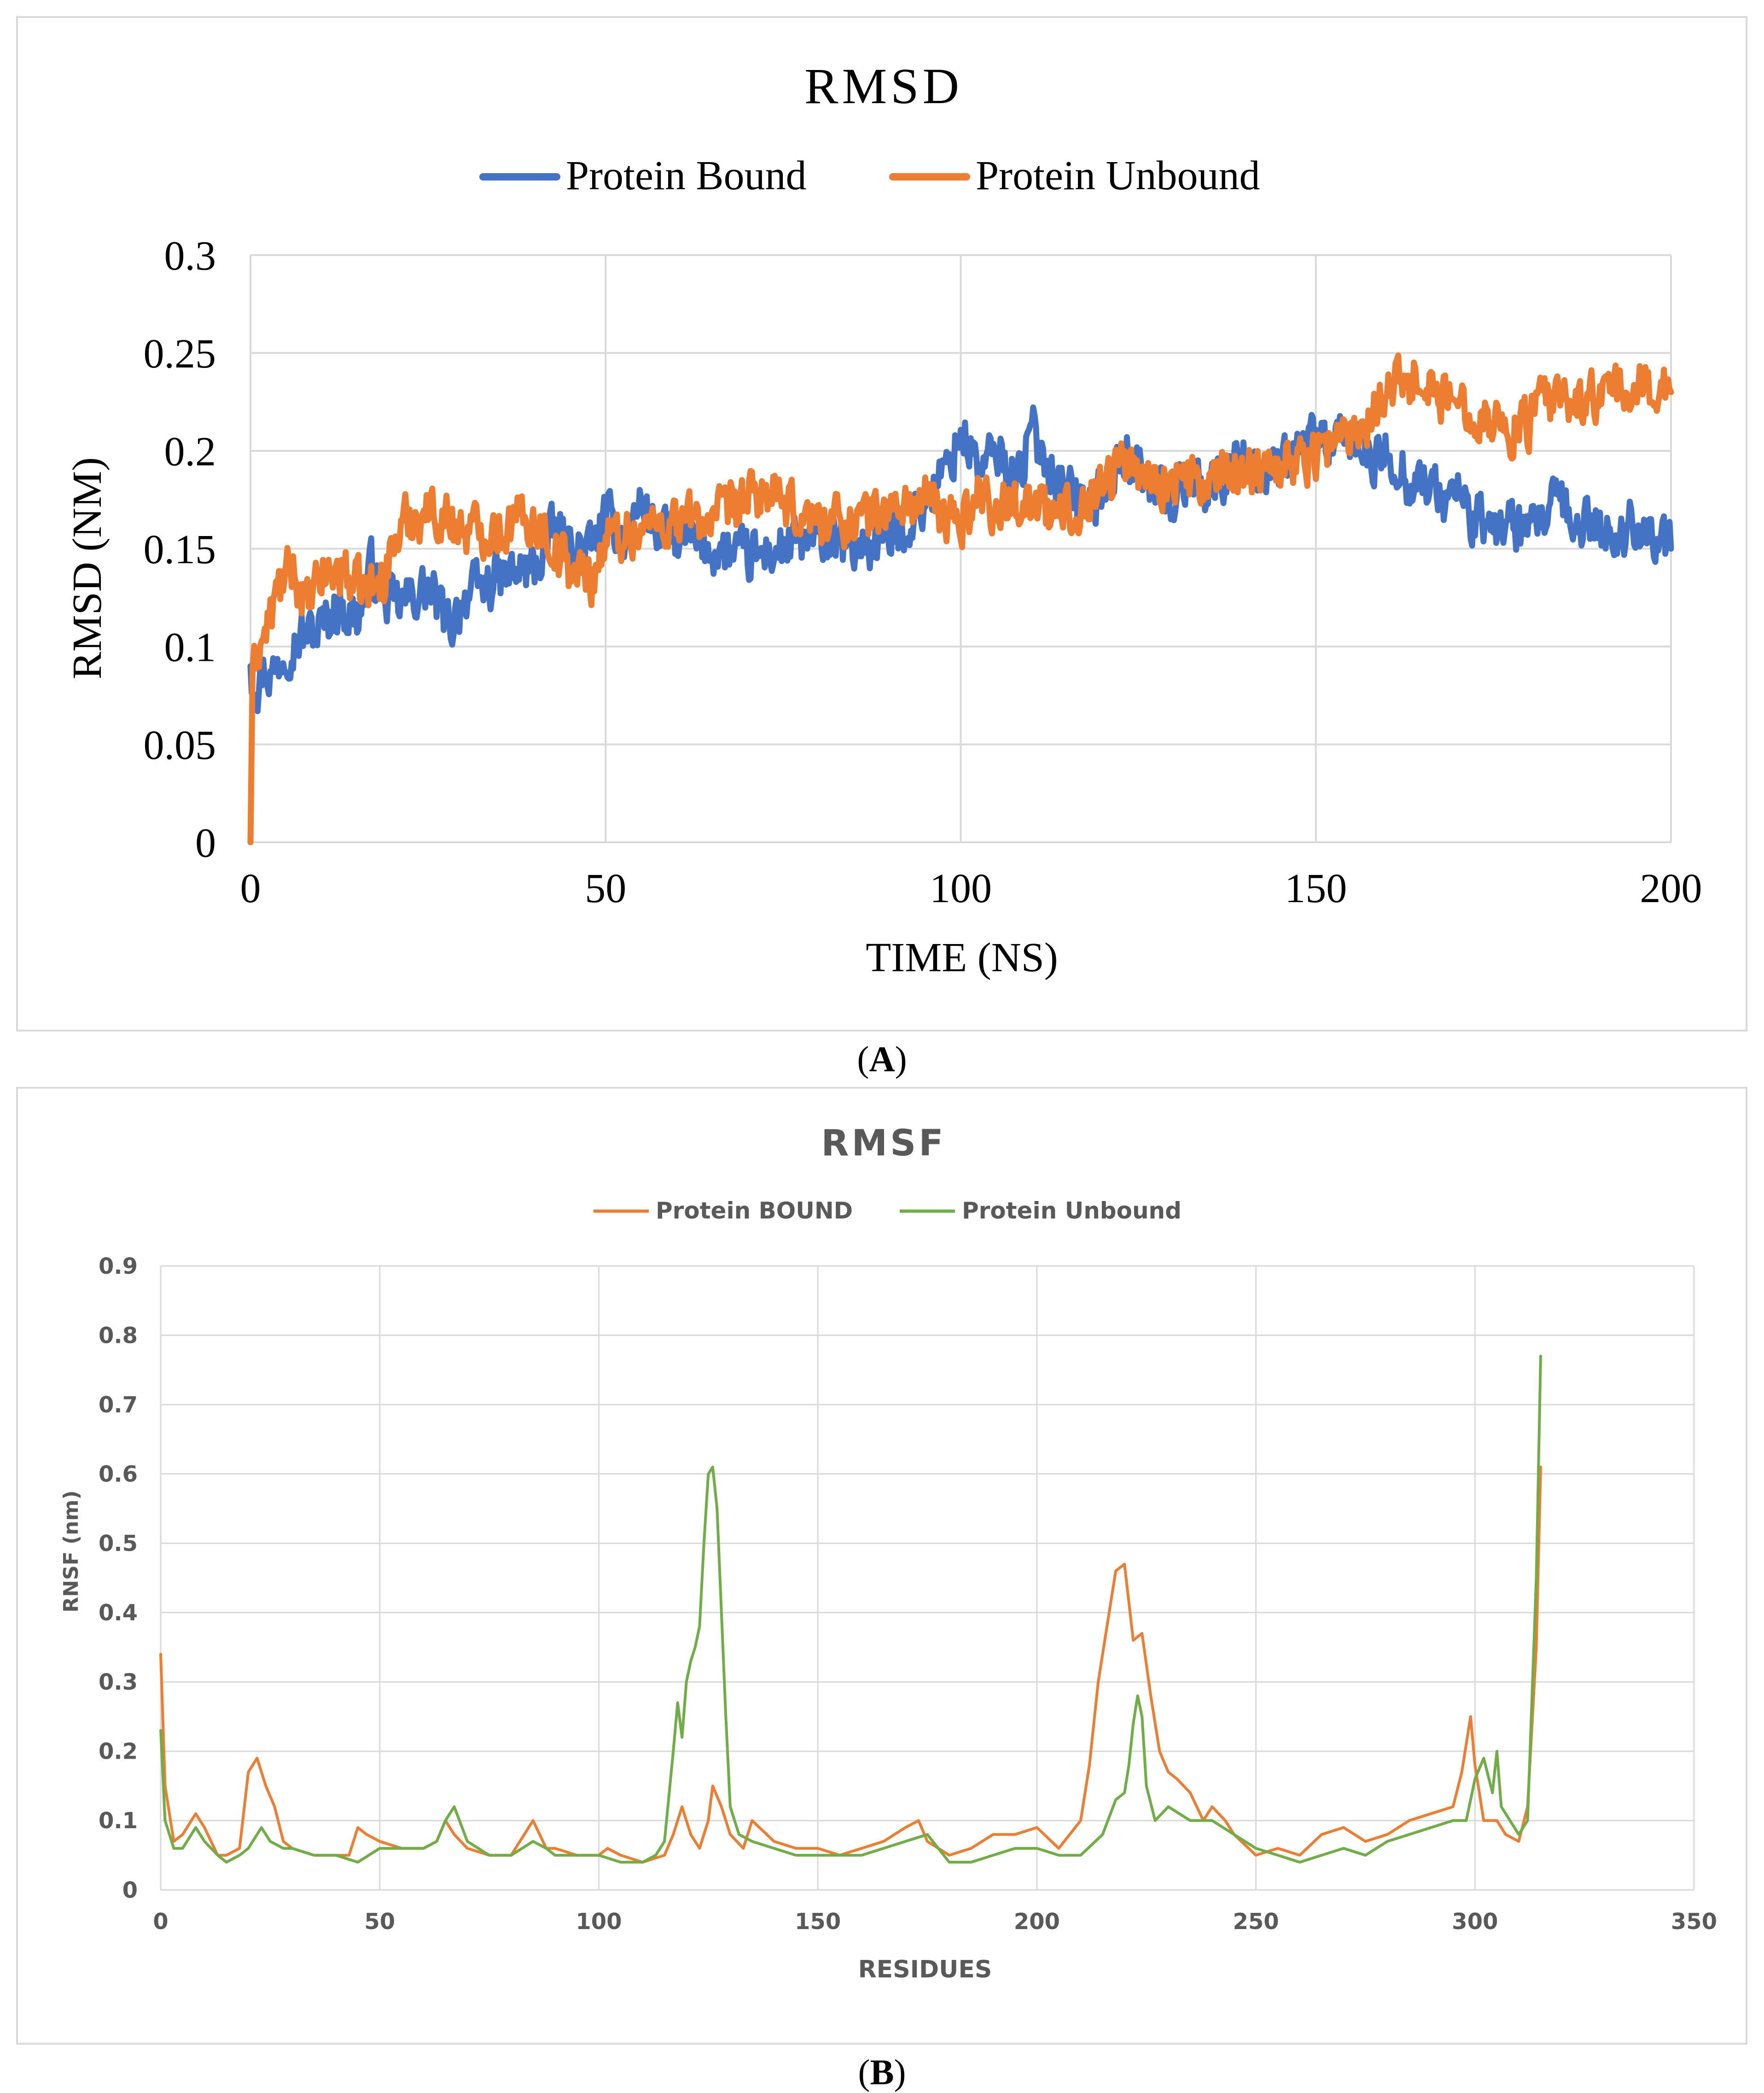 This screenshot has width=1764, height=2093. Describe the element at coordinates (1256, 1922) in the screenshot. I see `x-tick-label: 250` at that location.